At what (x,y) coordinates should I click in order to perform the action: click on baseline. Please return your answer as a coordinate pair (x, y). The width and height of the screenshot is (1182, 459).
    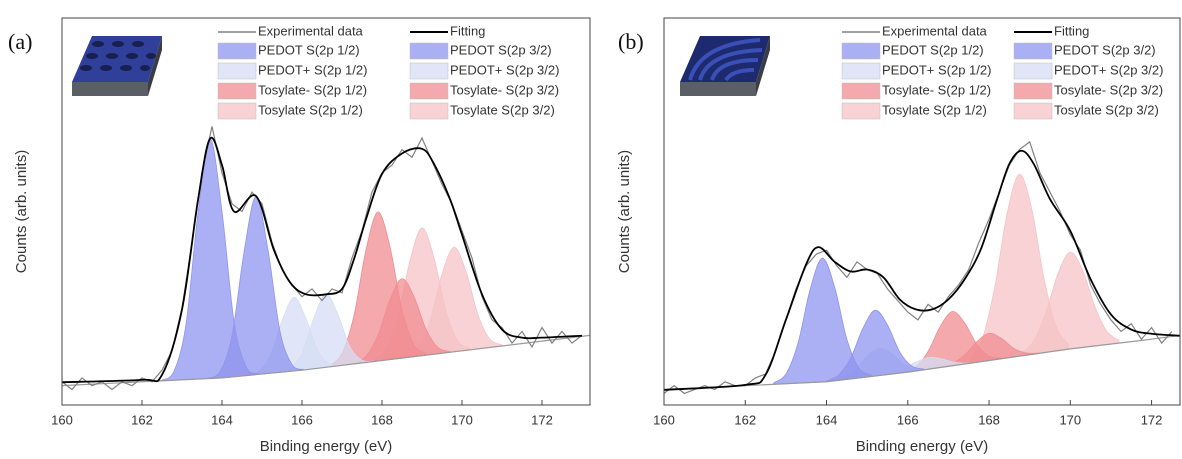
    Looking at the image, I should click on (922, 362).